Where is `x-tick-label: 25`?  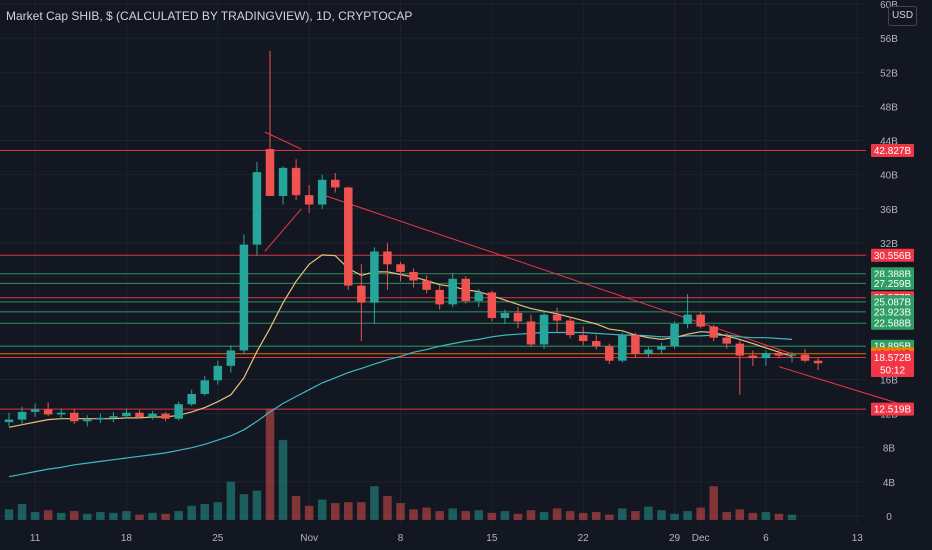
x-tick-label: 25 is located at coordinates (218, 538).